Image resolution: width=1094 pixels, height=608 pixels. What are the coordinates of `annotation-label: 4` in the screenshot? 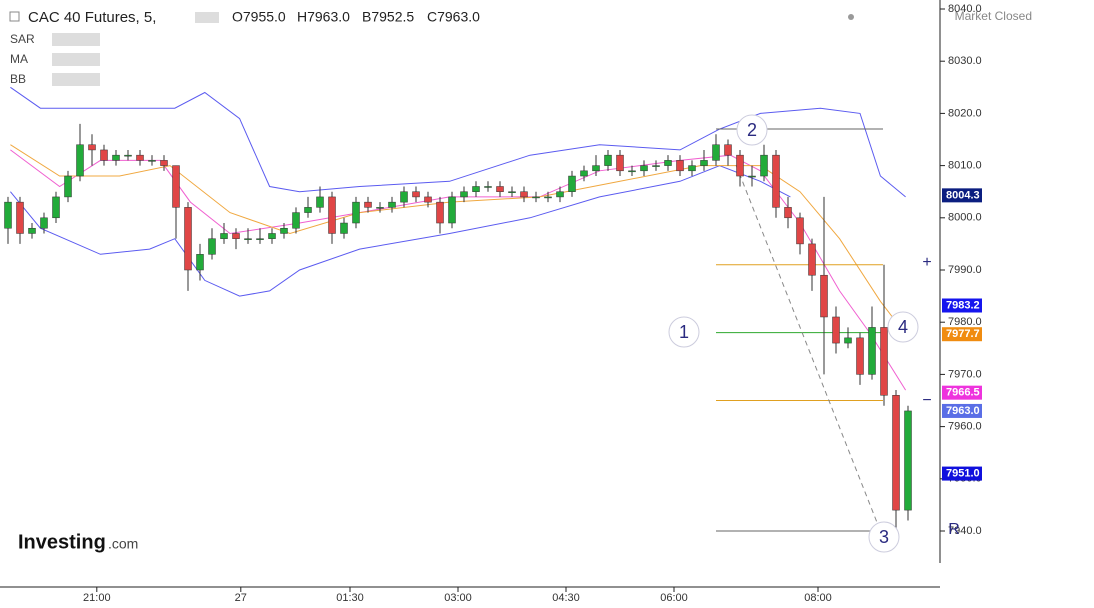 It's located at (903, 327).